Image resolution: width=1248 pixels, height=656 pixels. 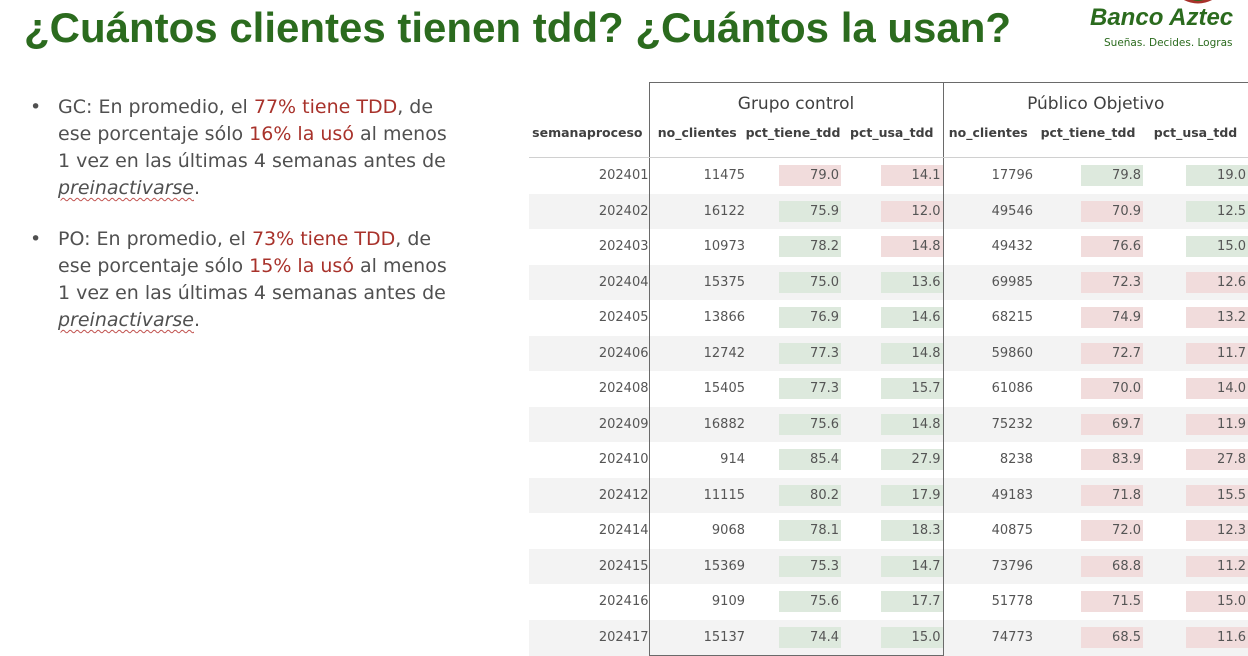 I want to click on table-row: 202401 11475 79.0 14.1 17796 79.8 19.0, so click(x=888, y=175).